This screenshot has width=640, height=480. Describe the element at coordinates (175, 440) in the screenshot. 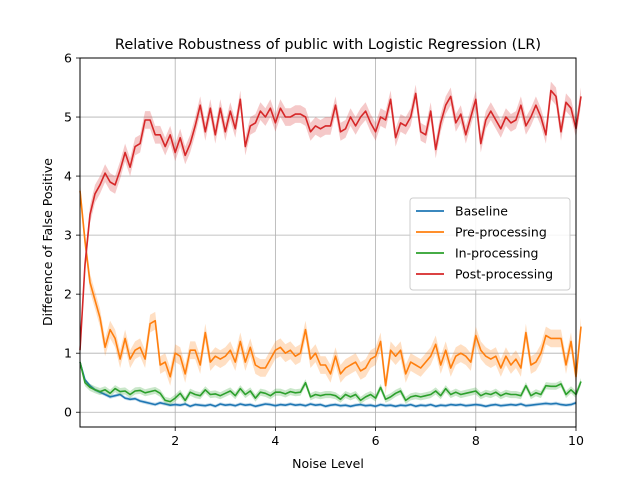

I see `x-tick-label: 2` at that location.